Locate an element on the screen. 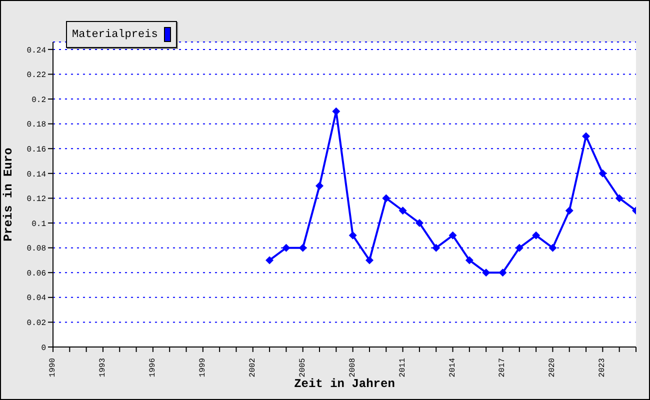 The width and height of the screenshot is (650, 400). y-axis-title: Preis in Euro is located at coordinates (8, 195).